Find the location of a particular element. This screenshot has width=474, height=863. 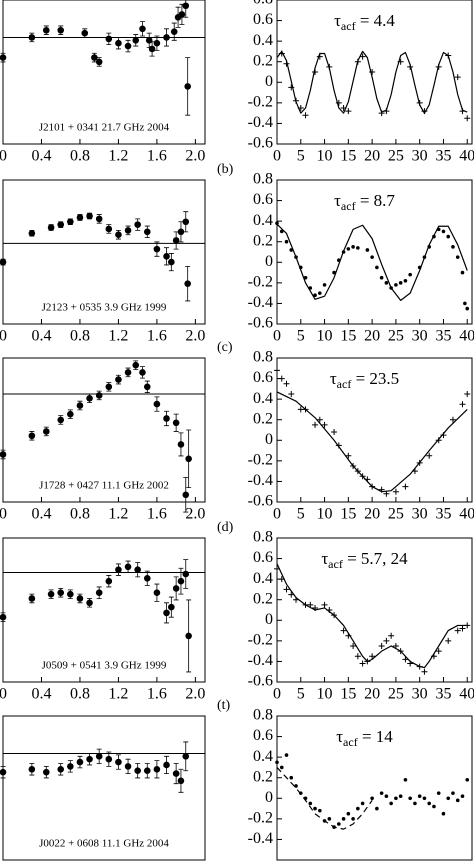

tau-label: τacf = 14 is located at coordinates (364, 738).